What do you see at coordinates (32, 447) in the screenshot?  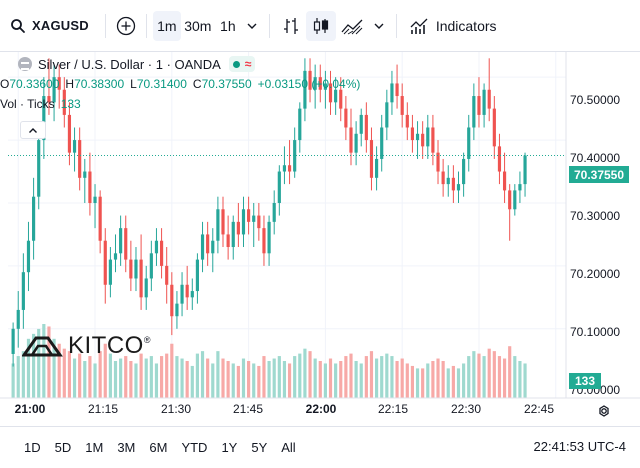 I see `range-1d-button: 1D` at bounding box center [32, 447].